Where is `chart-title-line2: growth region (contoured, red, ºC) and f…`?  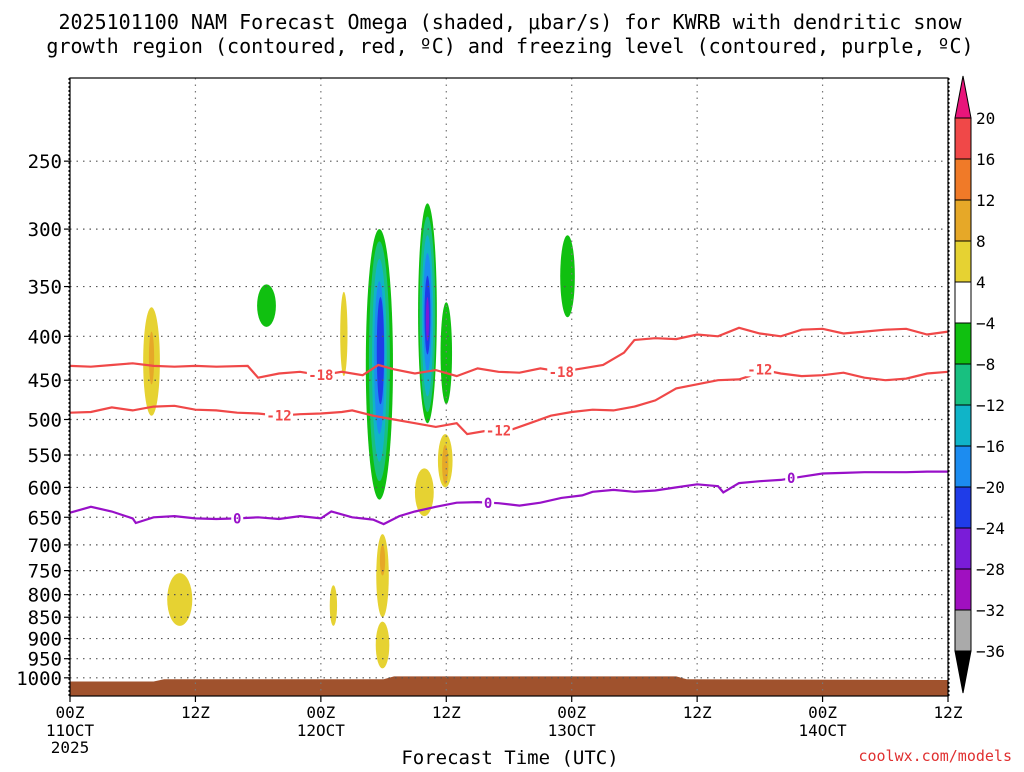
chart-title-line2: growth region (contoured, red, ºC) and f… is located at coordinates (509, 46).